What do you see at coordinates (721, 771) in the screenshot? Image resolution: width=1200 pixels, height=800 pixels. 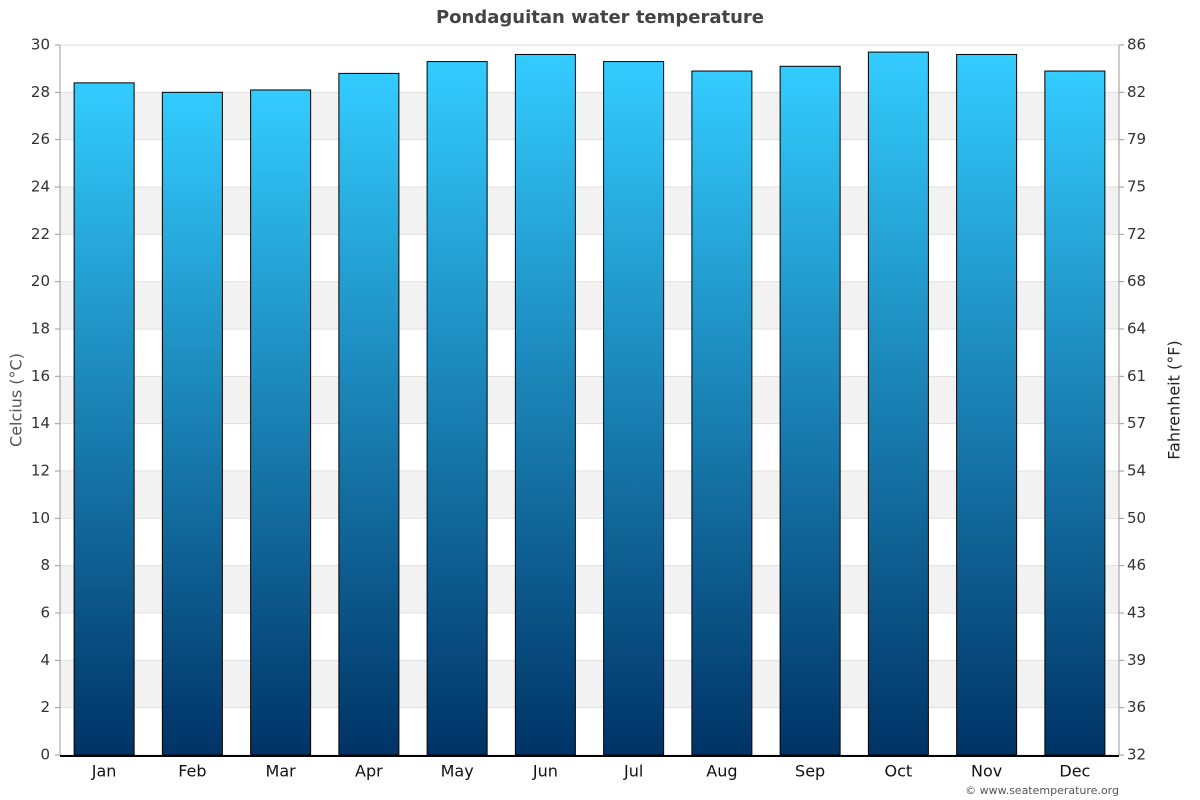 I see `x-tick-label: Aug` at bounding box center [721, 771].